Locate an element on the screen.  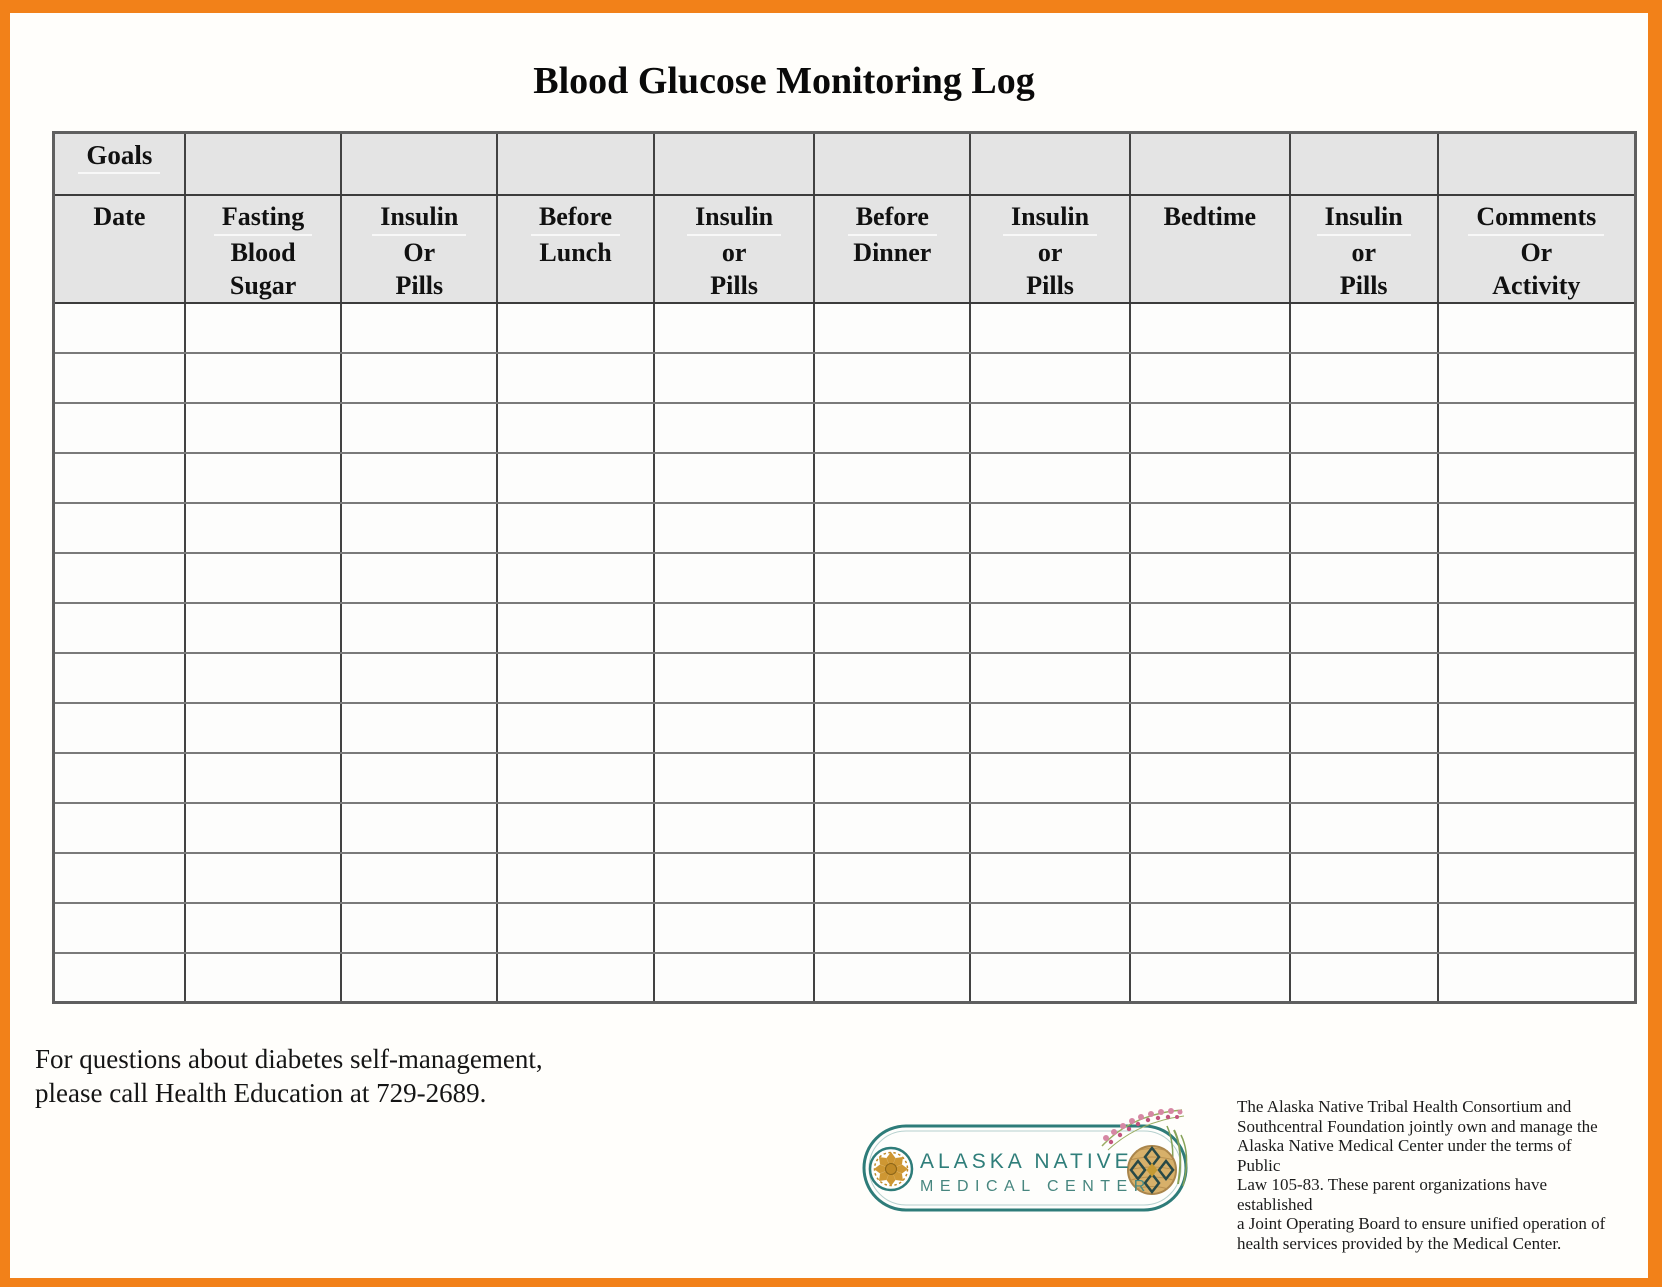
column-header-insulin-pills-lunch: Insulin or Pills is located at coordinates (734, 248).